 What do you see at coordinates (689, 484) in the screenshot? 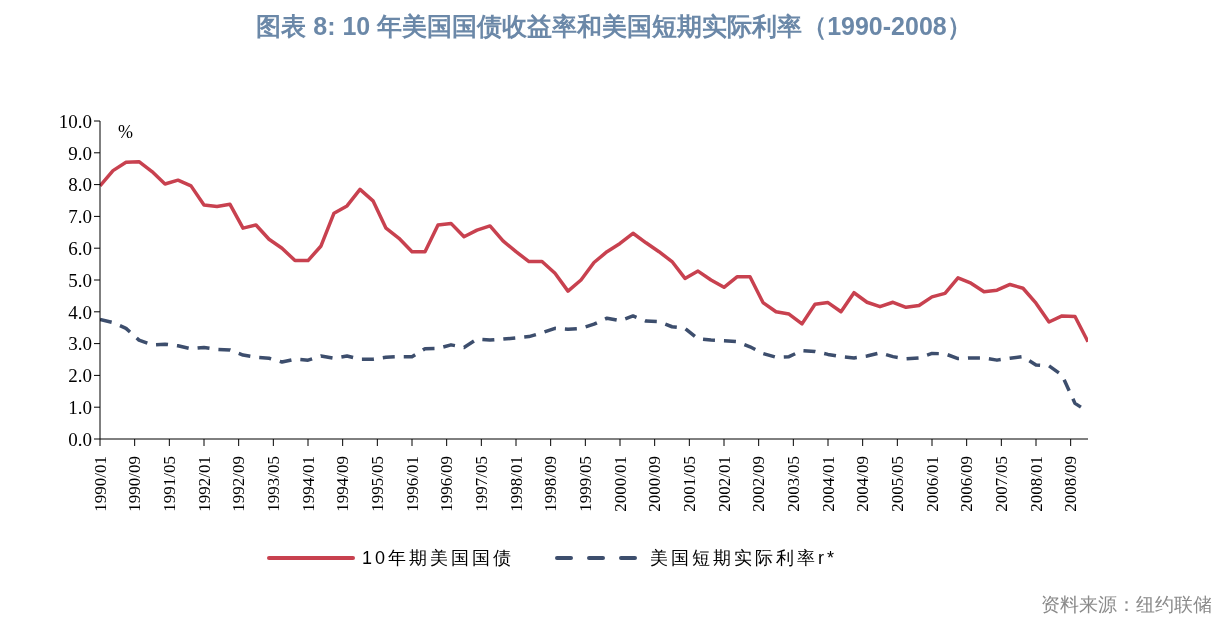
I see `x-tick-label: 2001/05` at bounding box center [689, 484].